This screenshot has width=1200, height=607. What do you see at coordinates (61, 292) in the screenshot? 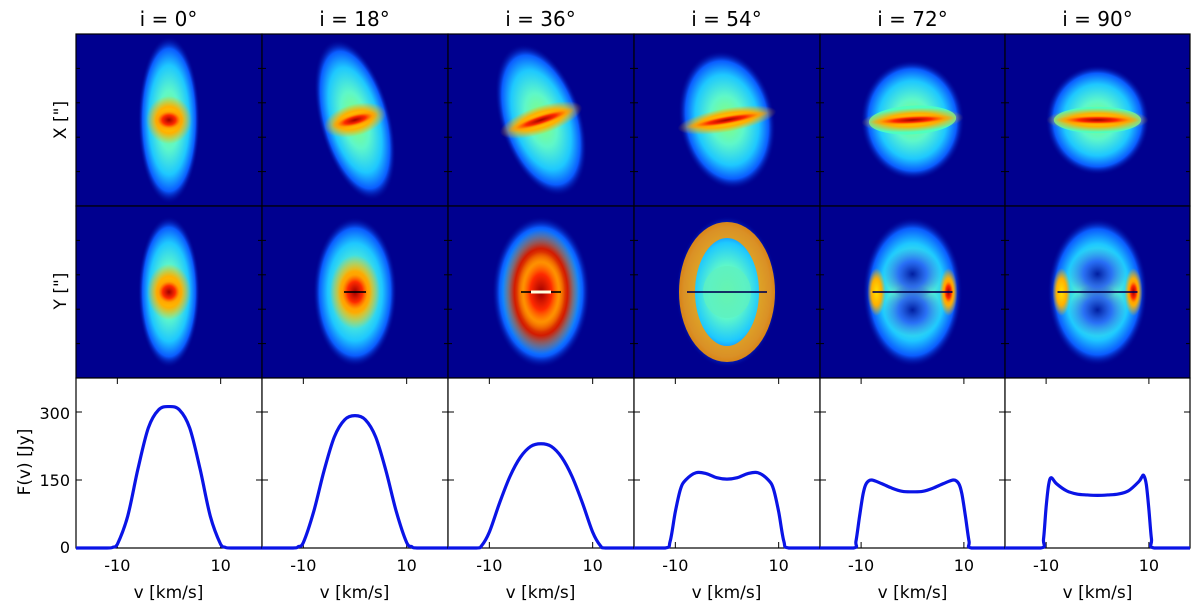
I see `row-label-y: Y ["]` at bounding box center [61, 292].